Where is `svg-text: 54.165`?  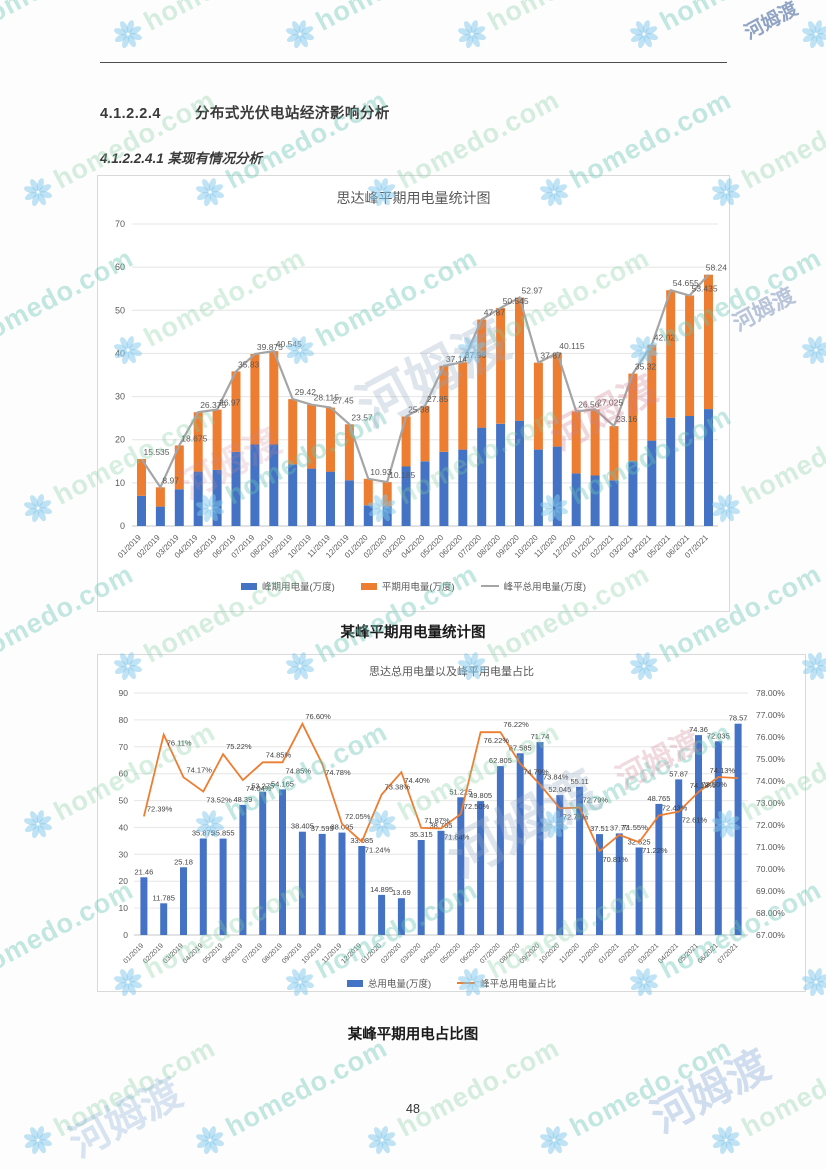
svg-text: 54.165 is located at coordinates (282, 783).